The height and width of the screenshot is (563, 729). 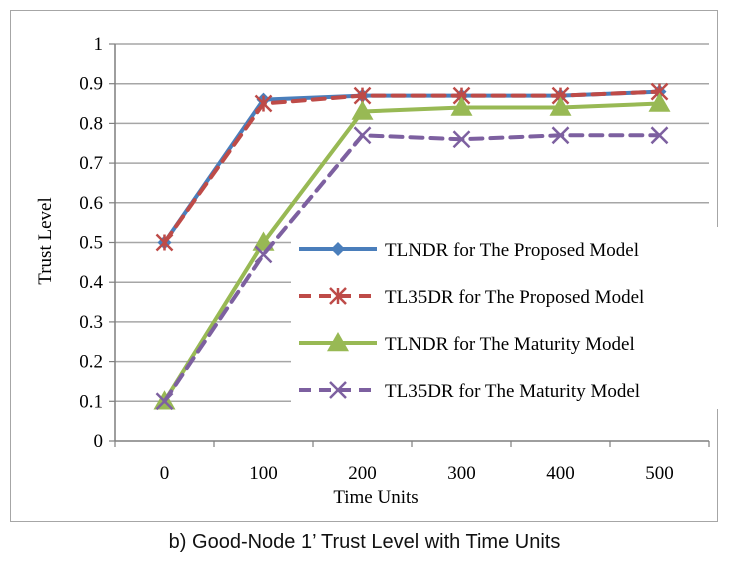 What do you see at coordinates (514, 297) in the screenshot?
I see `legend-label: TL35DR for The Proposed Model` at bounding box center [514, 297].